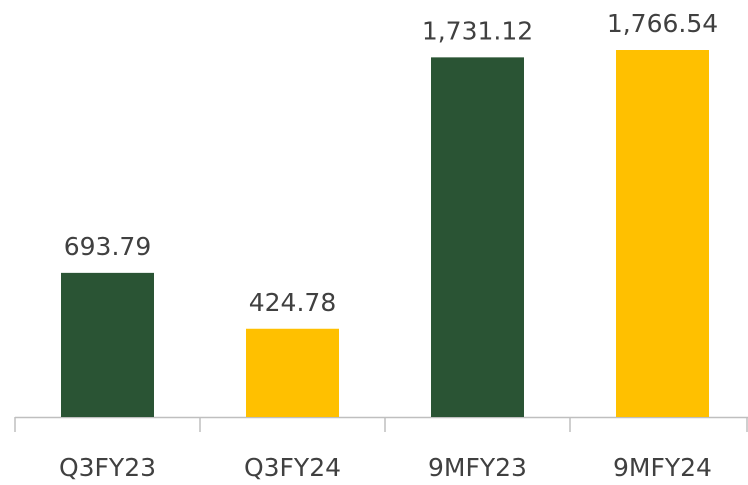 The width and height of the screenshot is (748, 485). I want to click on x-tick-label: 9MFY24, so click(662, 467).